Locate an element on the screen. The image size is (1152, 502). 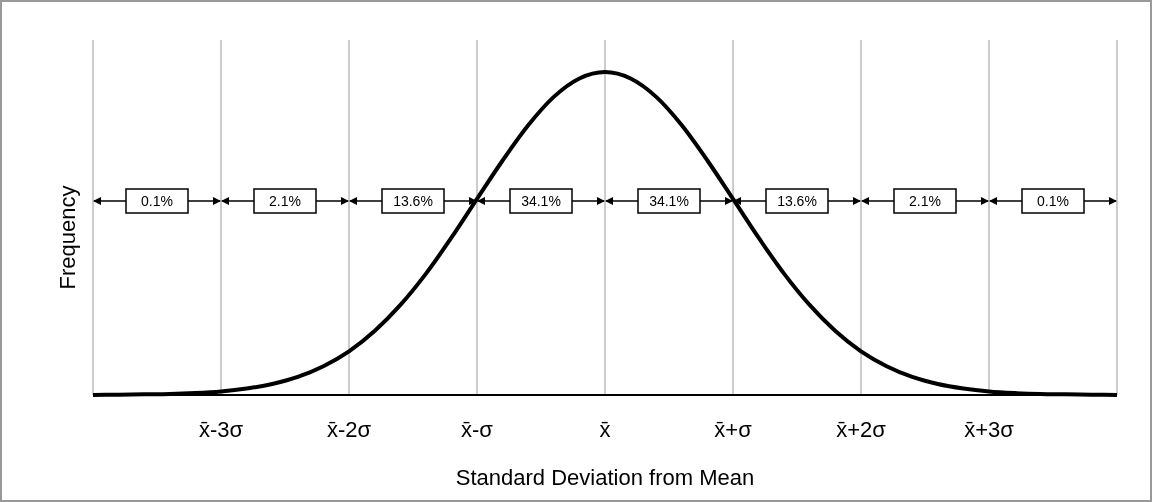
x-tick-label: x̄-2σ is located at coordinates (349, 429).